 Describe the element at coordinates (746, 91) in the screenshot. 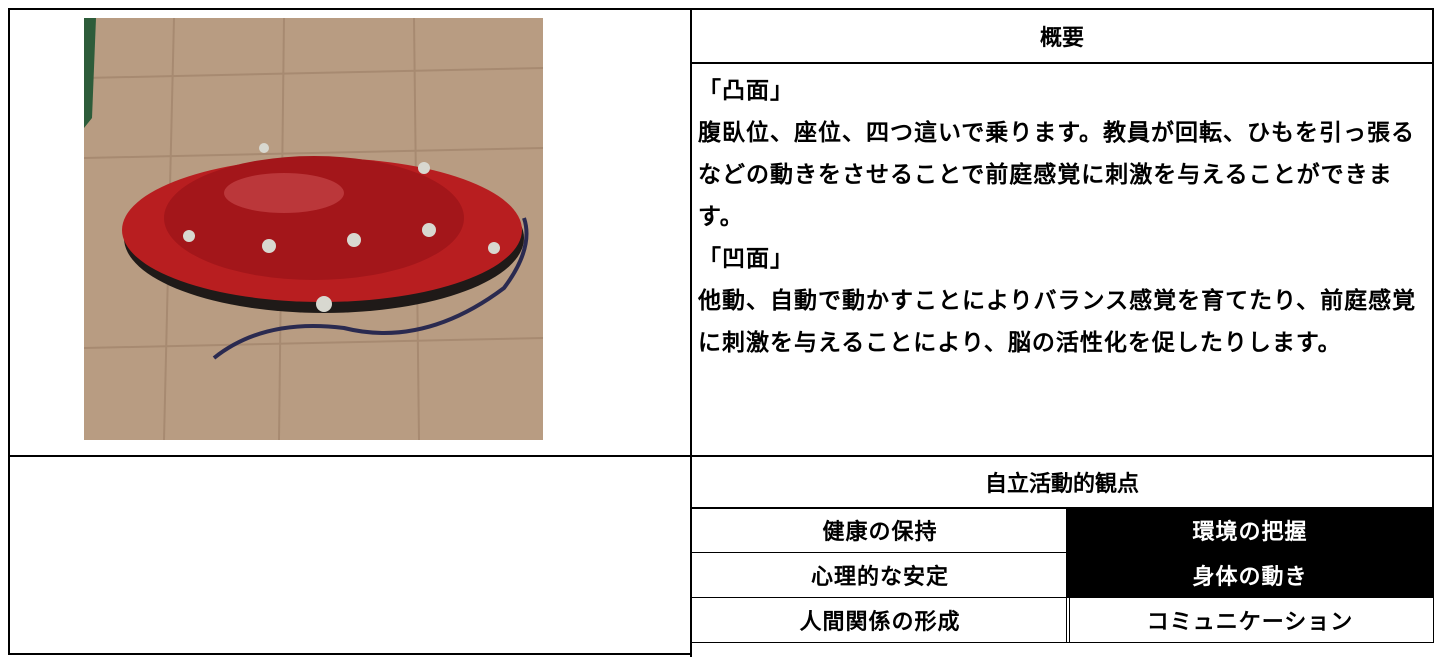

I see `paragraph: 「凸面」` at that location.